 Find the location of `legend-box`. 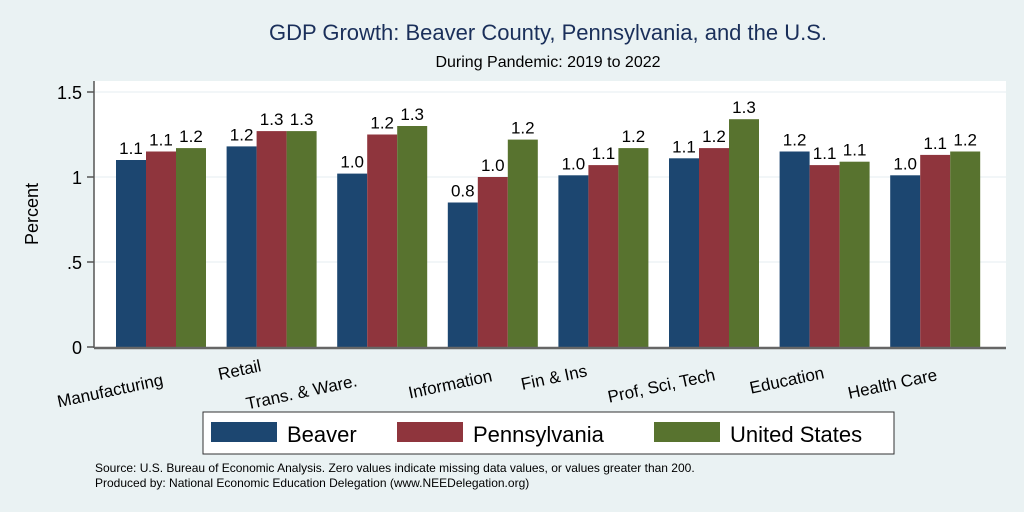

legend-box is located at coordinates (548, 433).